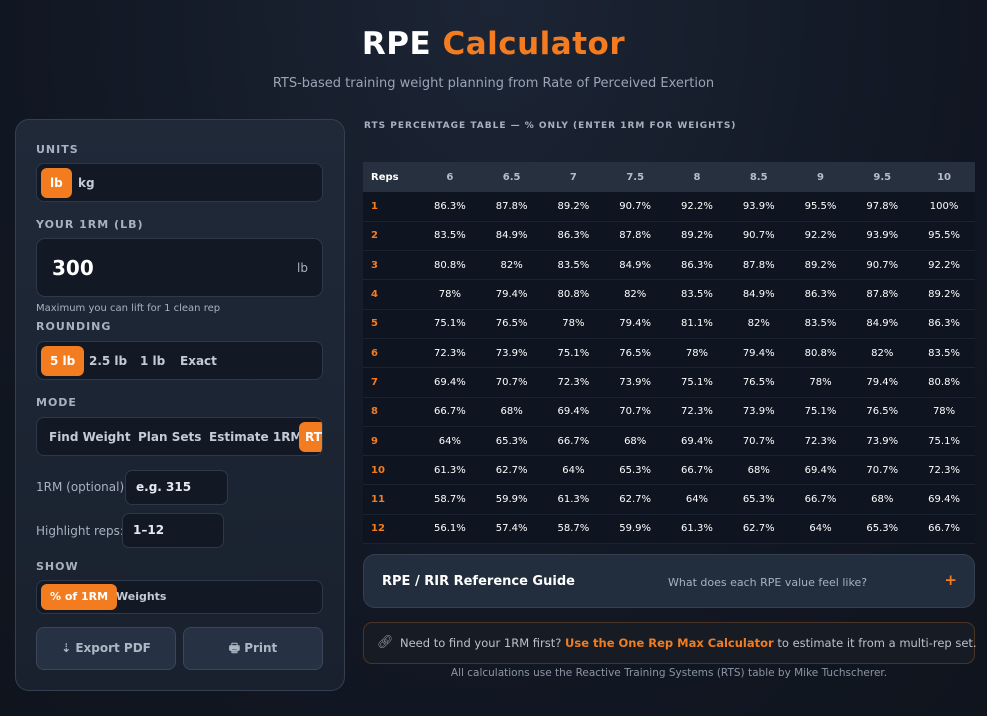 The height and width of the screenshot is (716, 987). Describe the element at coordinates (391, 294) in the screenshot. I see `rep-count-cell: 4` at that location.